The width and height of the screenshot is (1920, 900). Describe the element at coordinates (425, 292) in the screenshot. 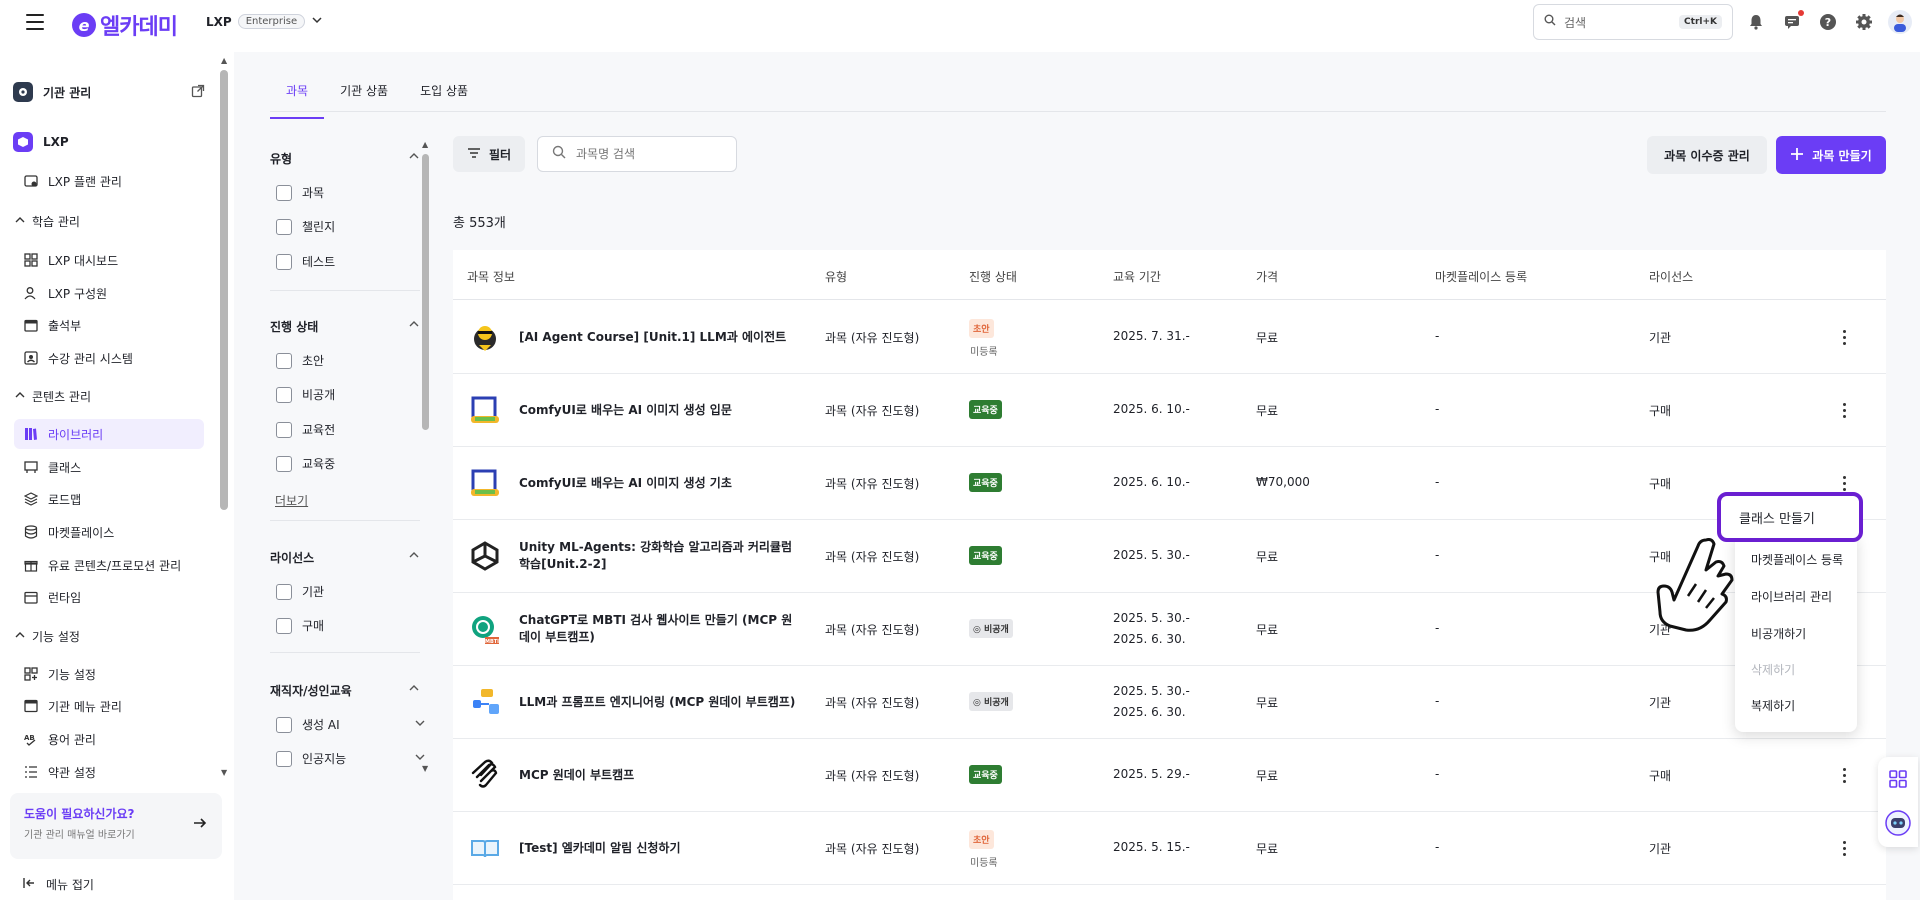

I see `filter-scroll-thumb` at that location.